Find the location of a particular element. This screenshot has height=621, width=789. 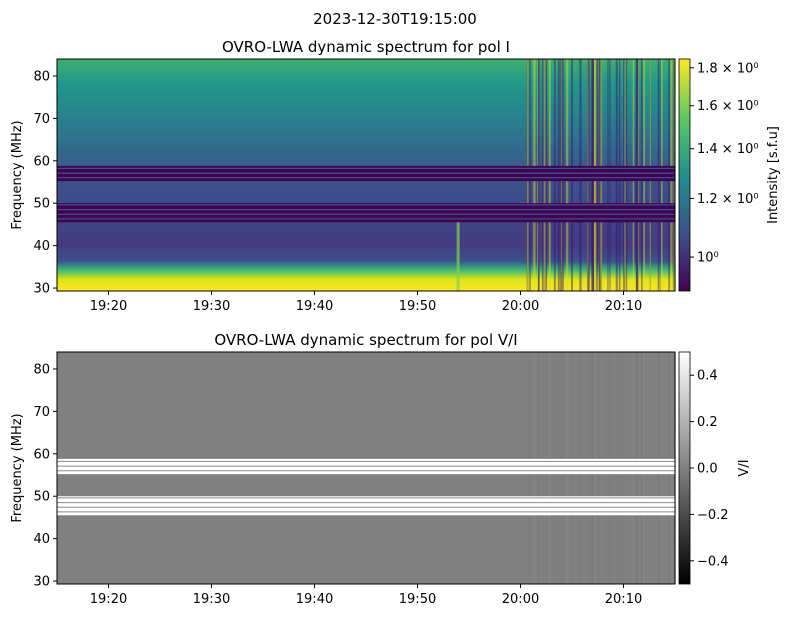

burst-feature is located at coordinates (458, 255).